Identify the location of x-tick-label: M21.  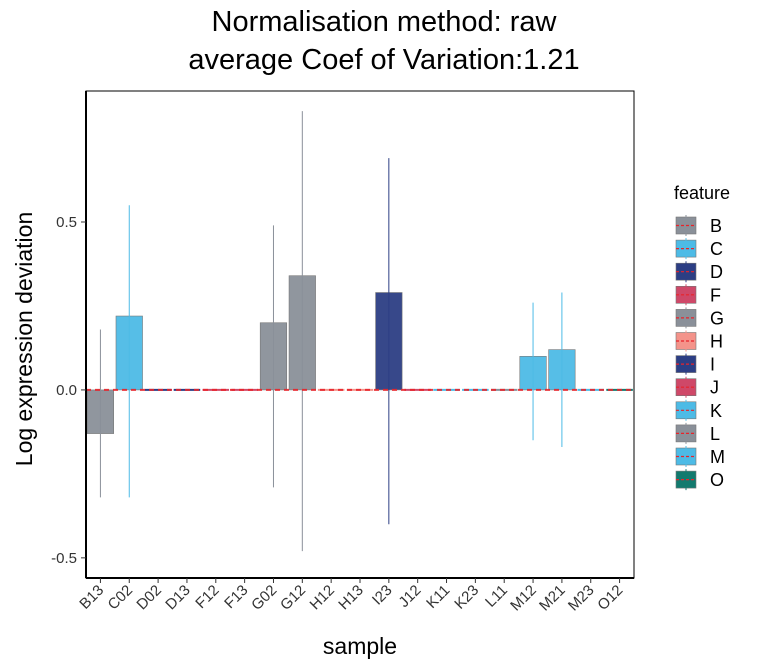
(552, 598).